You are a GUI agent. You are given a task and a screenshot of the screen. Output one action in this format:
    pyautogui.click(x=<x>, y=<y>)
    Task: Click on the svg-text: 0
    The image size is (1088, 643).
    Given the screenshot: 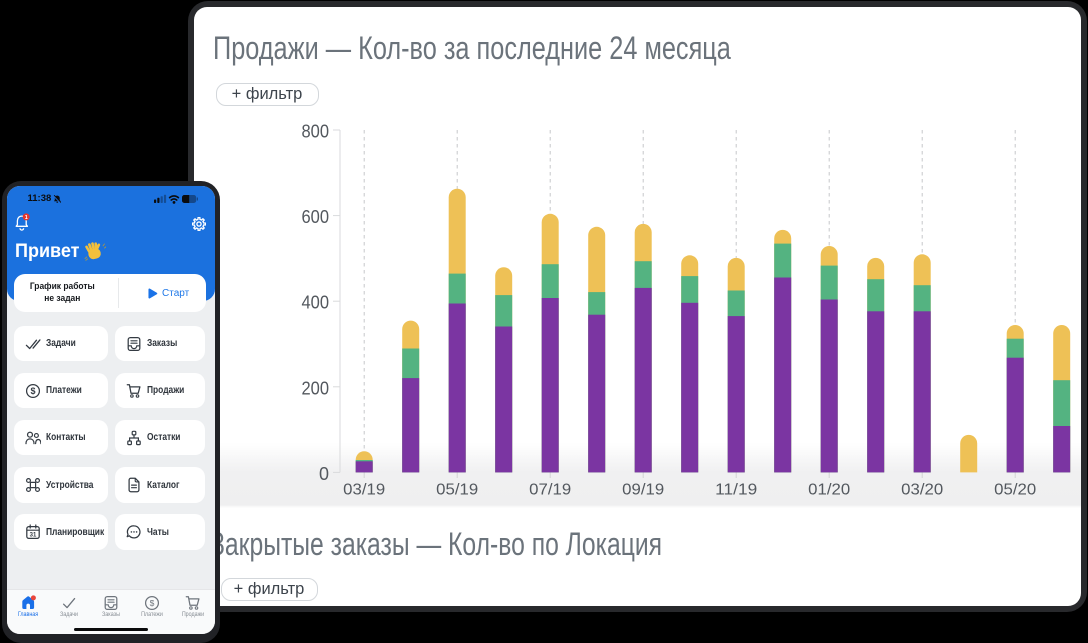 What is the action you would take?
    pyautogui.click(x=323, y=474)
    